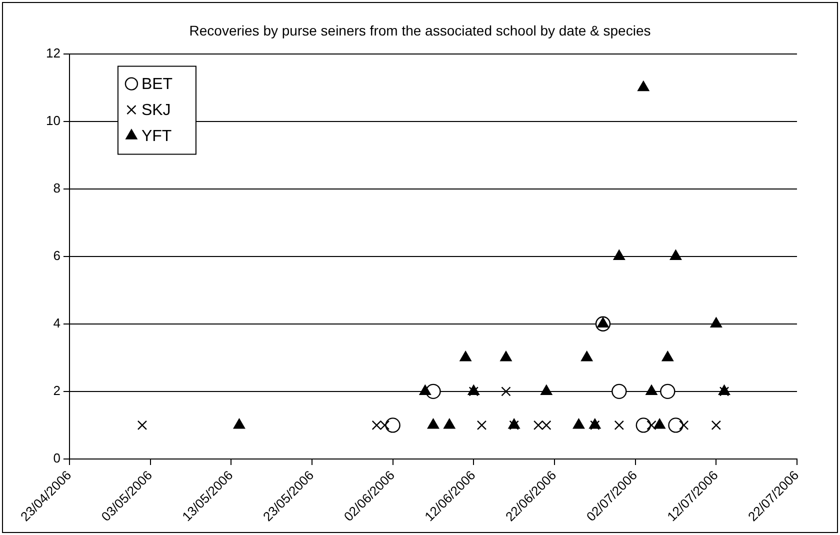 The height and width of the screenshot is (535, 840). What do you see at coordinates (420, 30) in the screenshot?
I see `chart-title: Recoveries by purse seiners from the associated school by date & species` at bounding box center [420, 30].